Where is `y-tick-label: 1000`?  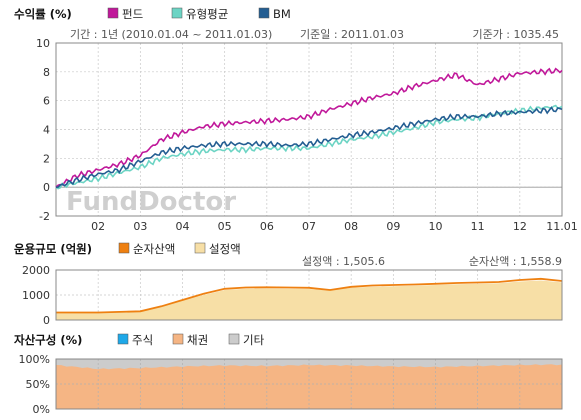 y-tick-label: 1000 is located at coordinates (36, 295).